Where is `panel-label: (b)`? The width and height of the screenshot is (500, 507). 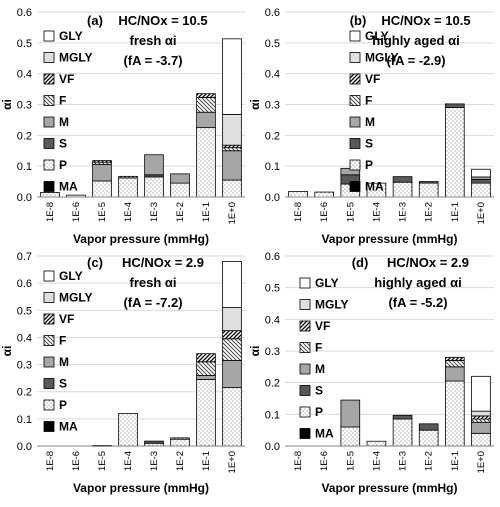 panel-label: (b) is located at coordinates (358, 20).